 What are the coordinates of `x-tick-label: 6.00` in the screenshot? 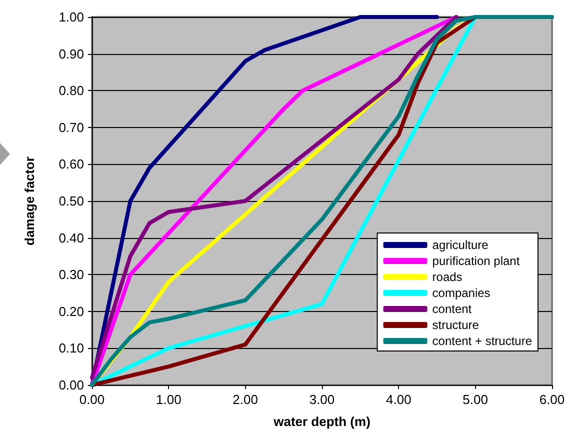 It's located at (552, 399).